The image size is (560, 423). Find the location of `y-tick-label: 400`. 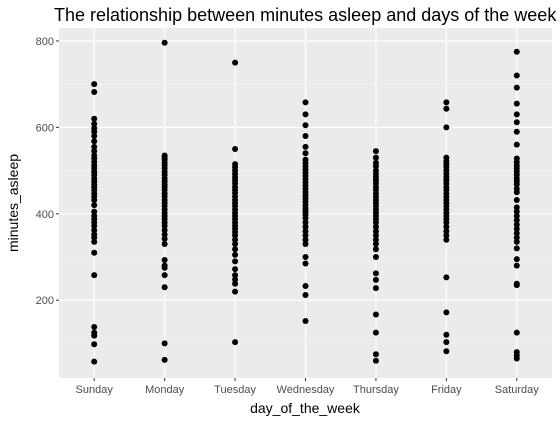

y-tick-label: 400 is located at coordinates (45, 215).